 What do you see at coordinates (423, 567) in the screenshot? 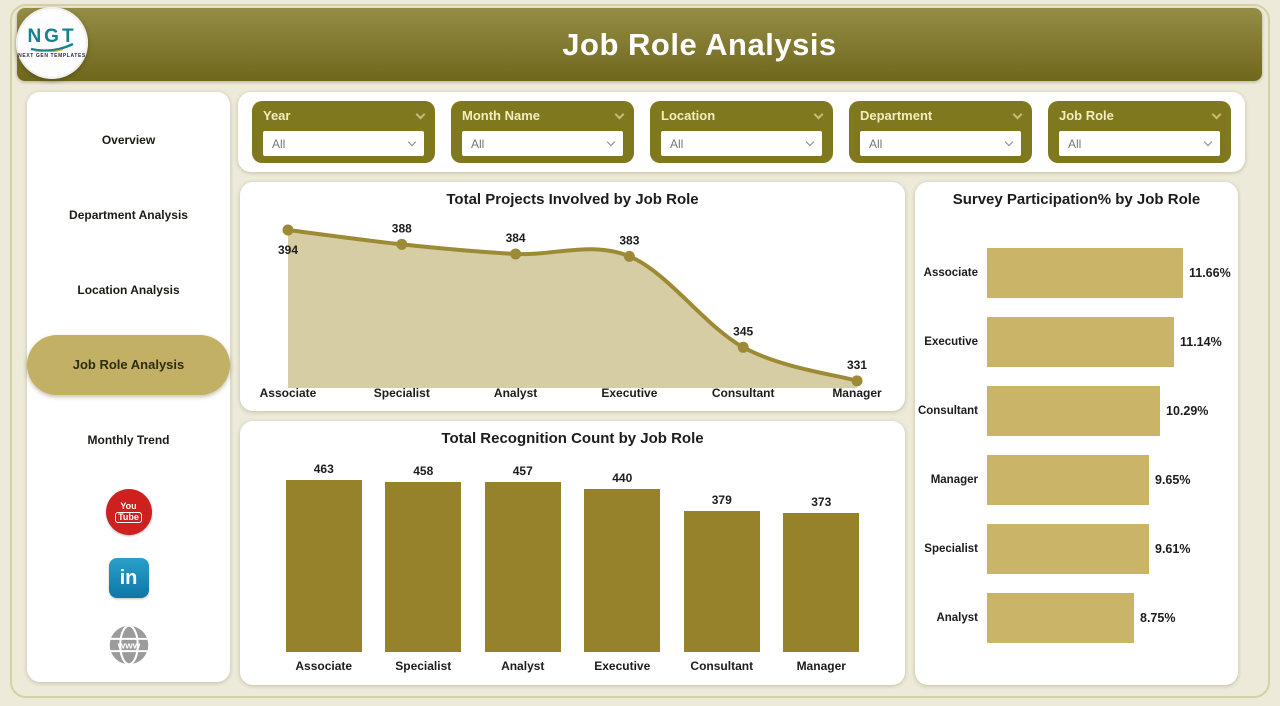
I see `bar-specialist` at bounding box center [423, 567].